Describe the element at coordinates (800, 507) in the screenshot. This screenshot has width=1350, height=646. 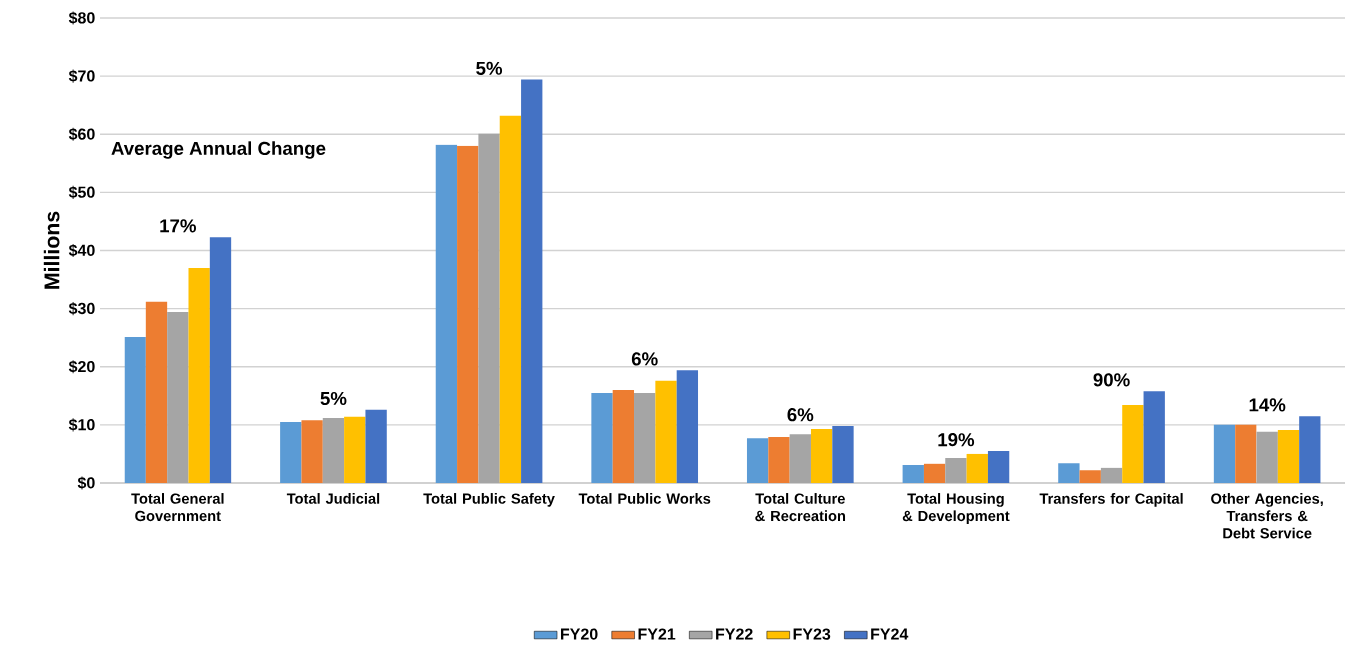
I see `x-tick-label: Total Culture & Recreation` at that location.